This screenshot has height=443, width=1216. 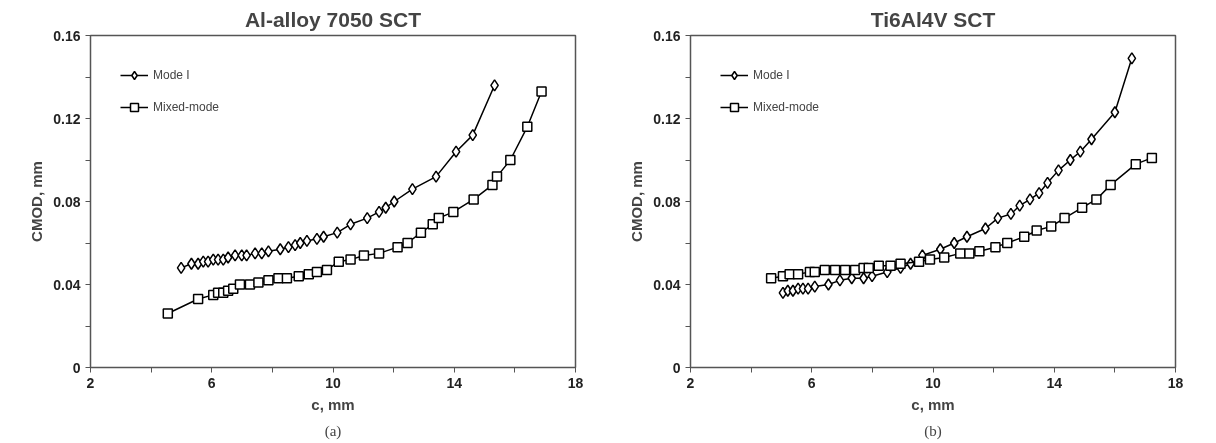 I want to click on text: (b), so click(x=933, y=431).